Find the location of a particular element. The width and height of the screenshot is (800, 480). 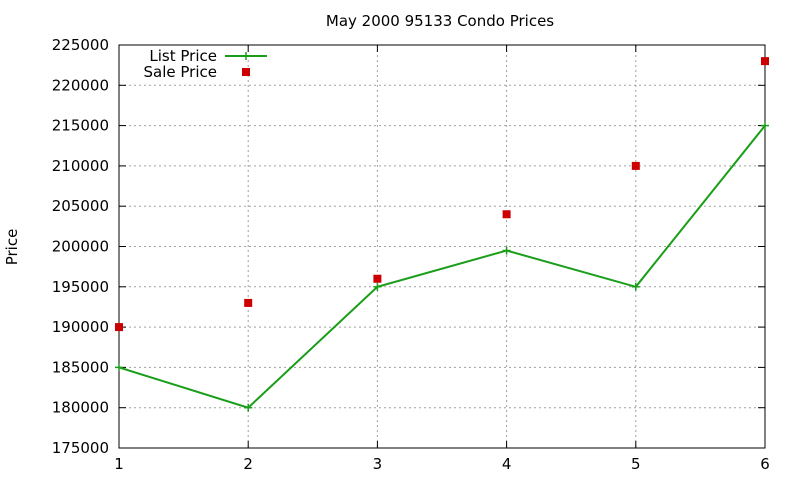

y-tick-label: 220000 is located at coordinates (80, 85).